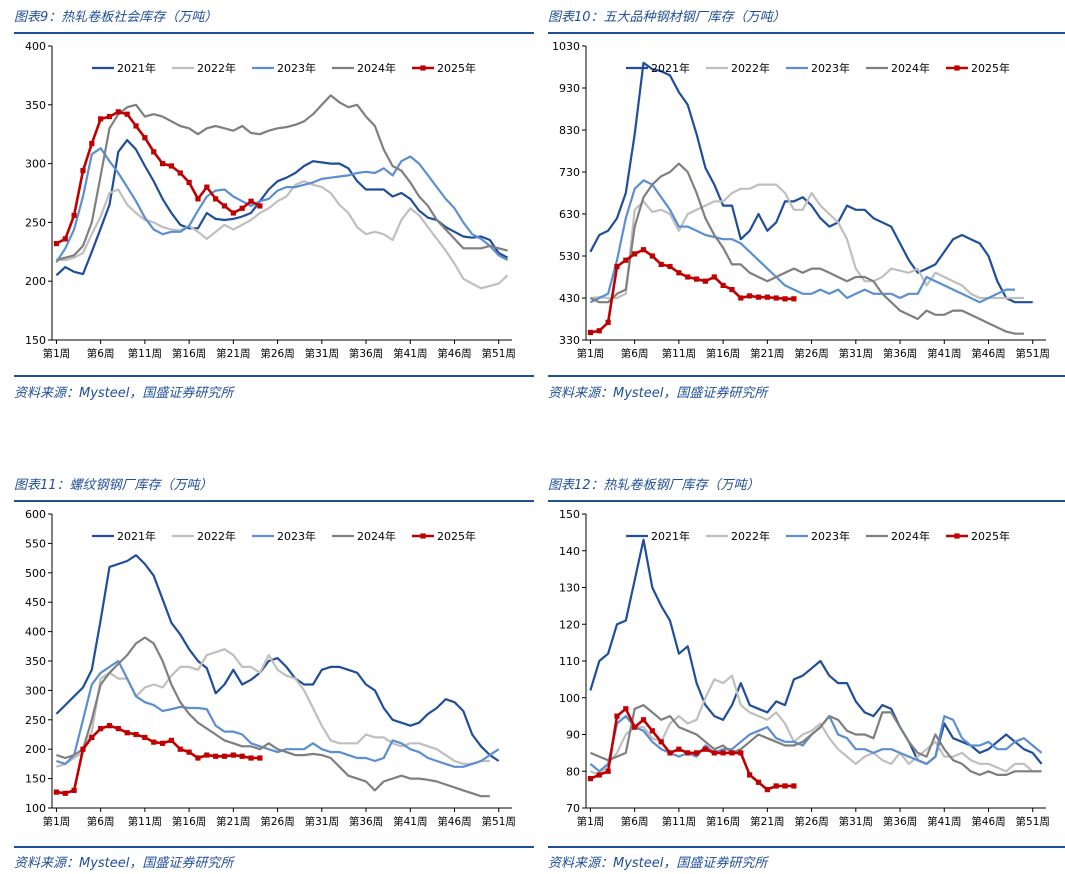  Describe the element at coordinates (569, 340) in the screenshot. I see `y-tick-label: 330` at that location.